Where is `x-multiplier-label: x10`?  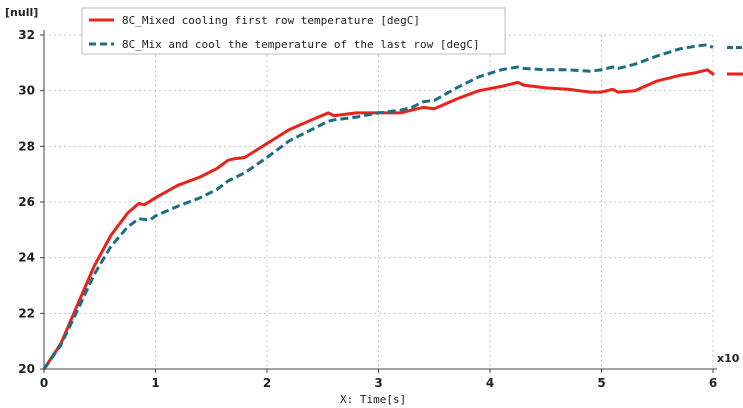 x-multiplier-label: x10 is located at coordinates (728, 358).